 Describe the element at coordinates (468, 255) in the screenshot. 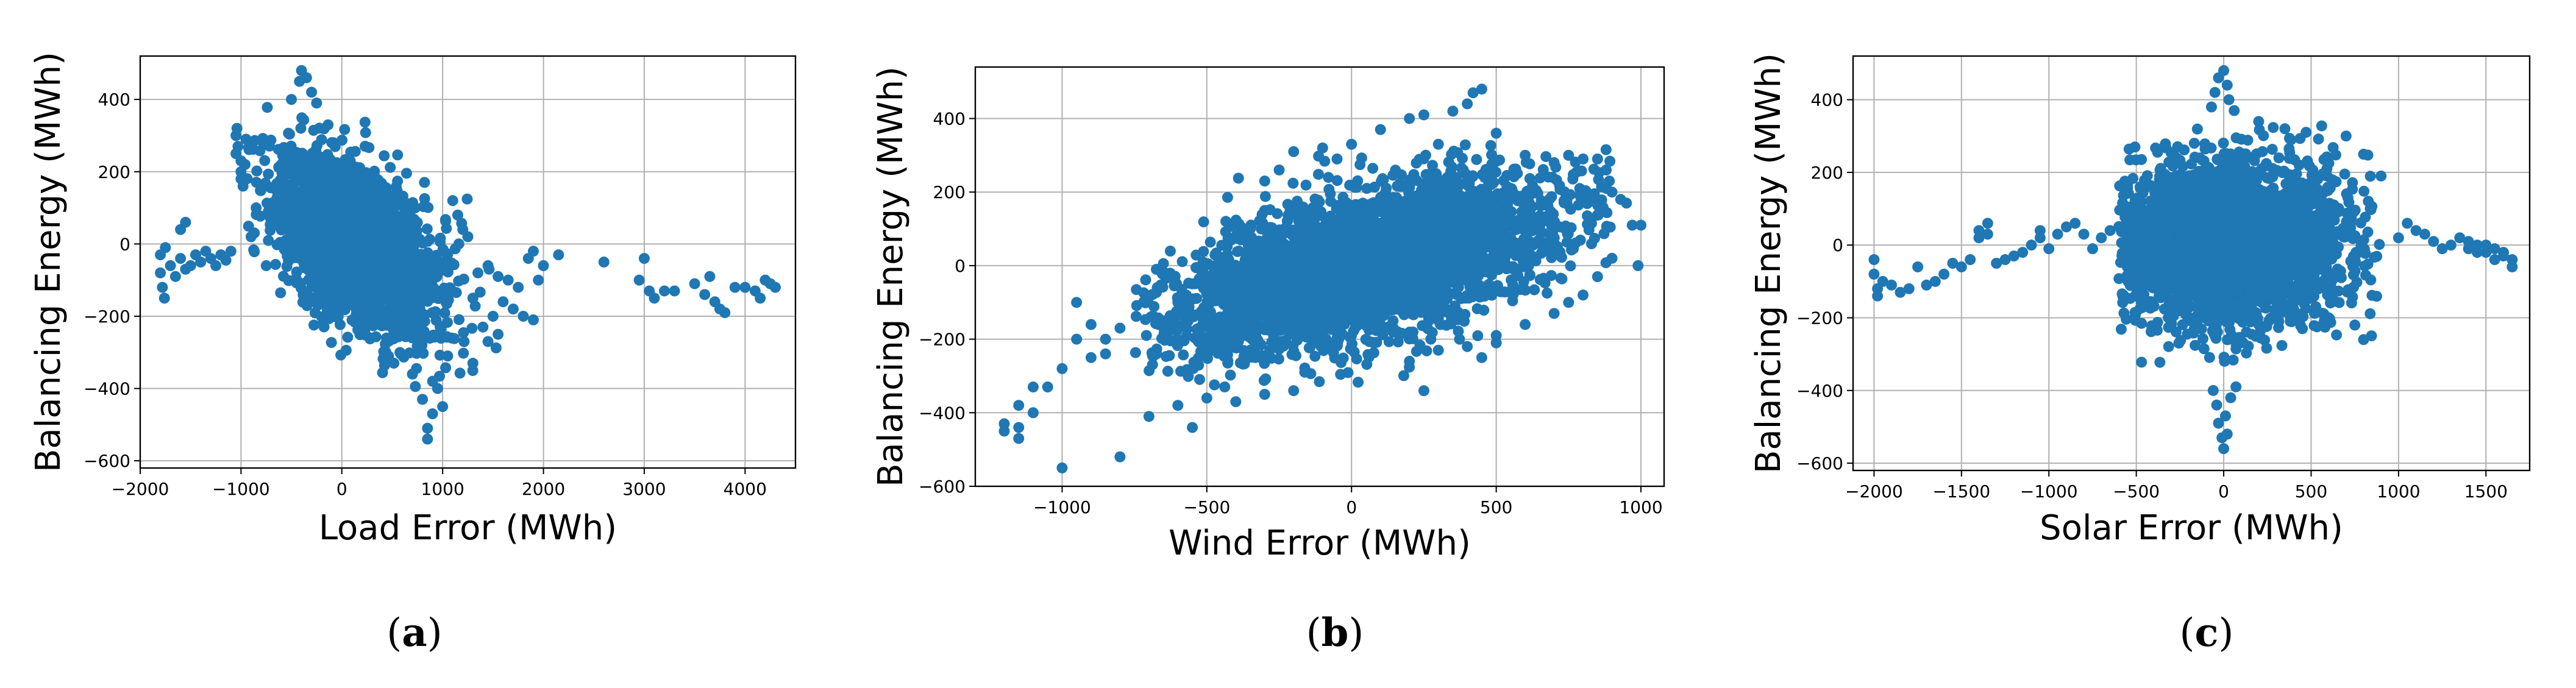

I see `data-points` at that location.